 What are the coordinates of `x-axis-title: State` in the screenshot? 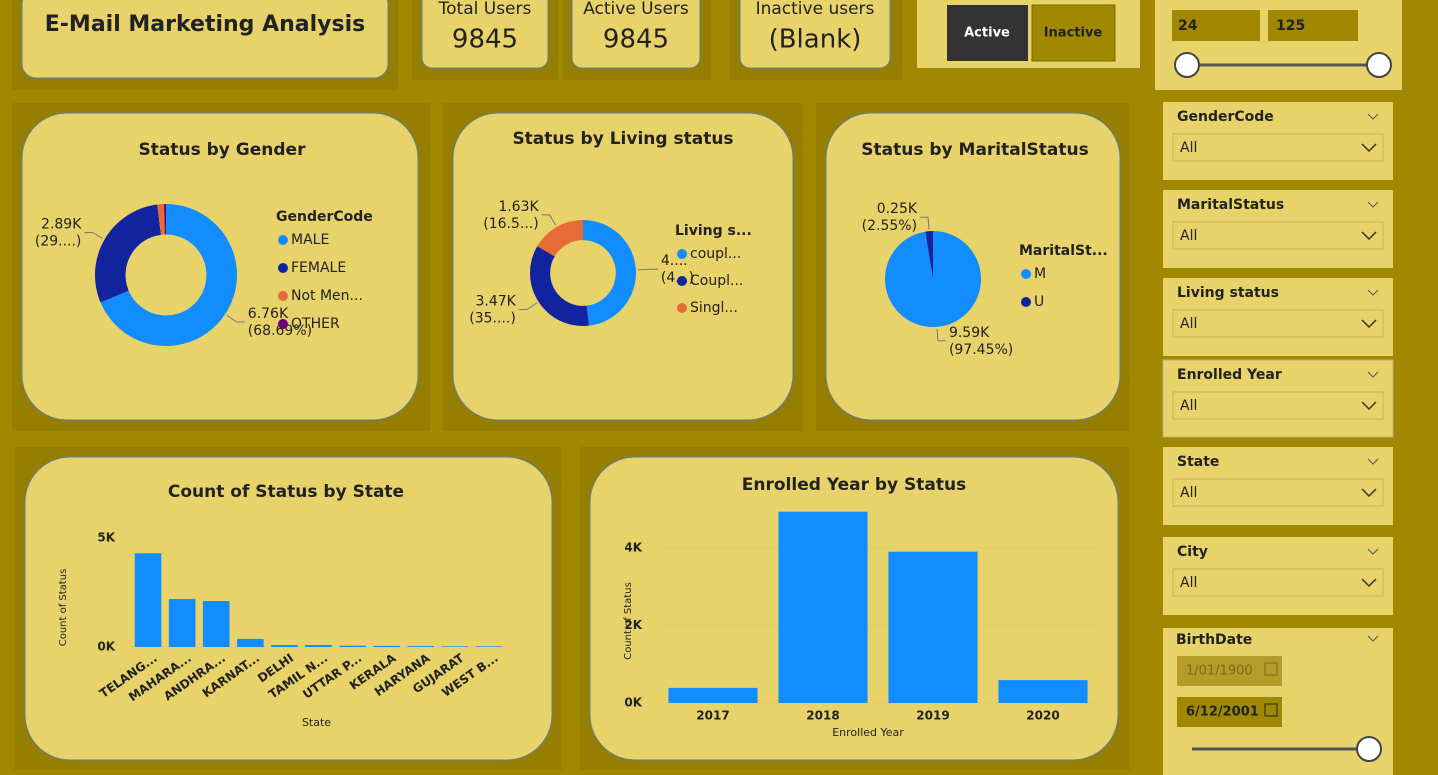 It's located at (316, 722).